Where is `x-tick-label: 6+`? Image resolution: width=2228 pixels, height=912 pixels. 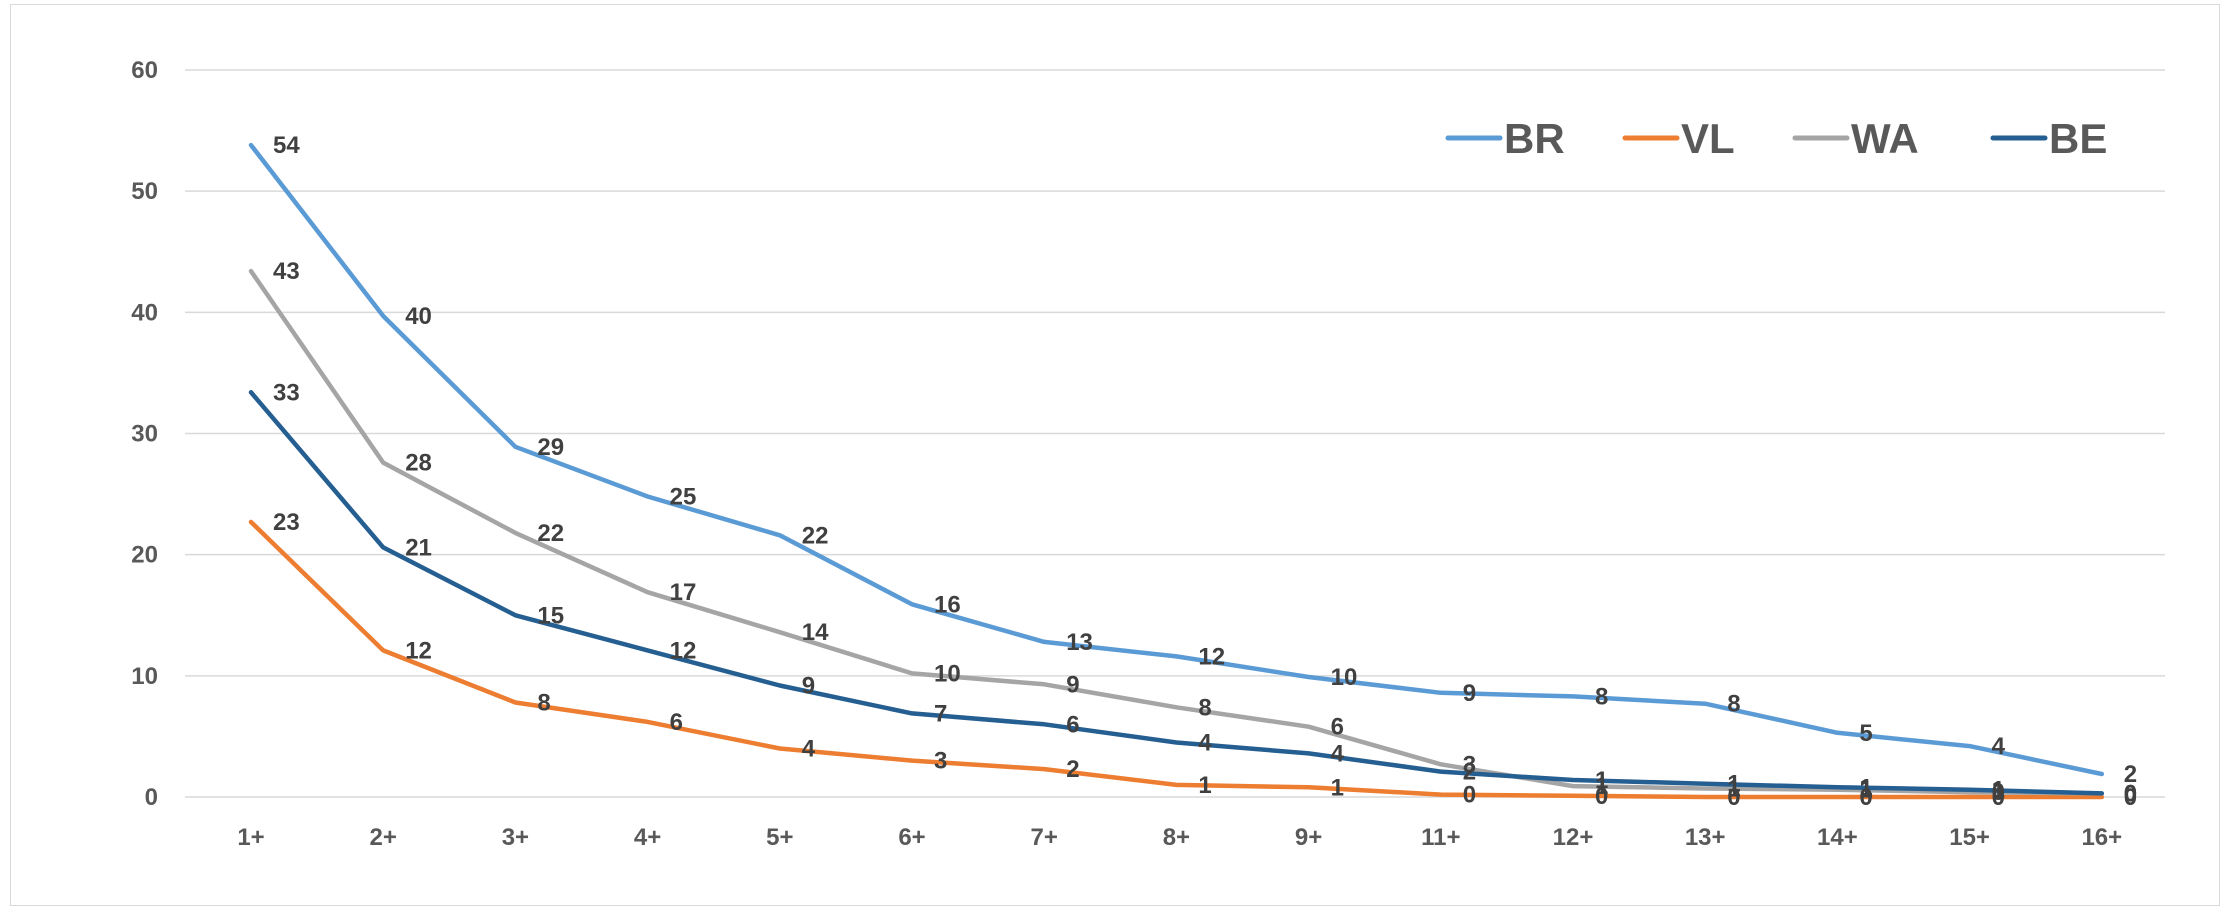
x-tick-label: 6+ is located at coordinates (911, 837).